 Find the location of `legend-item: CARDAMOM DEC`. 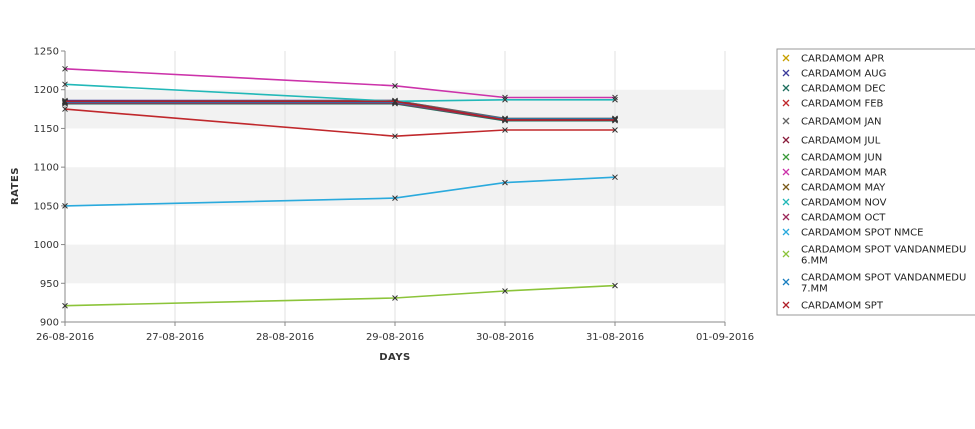

legend-item: CARDAMOM DEC is located at coordinates (833, 89).